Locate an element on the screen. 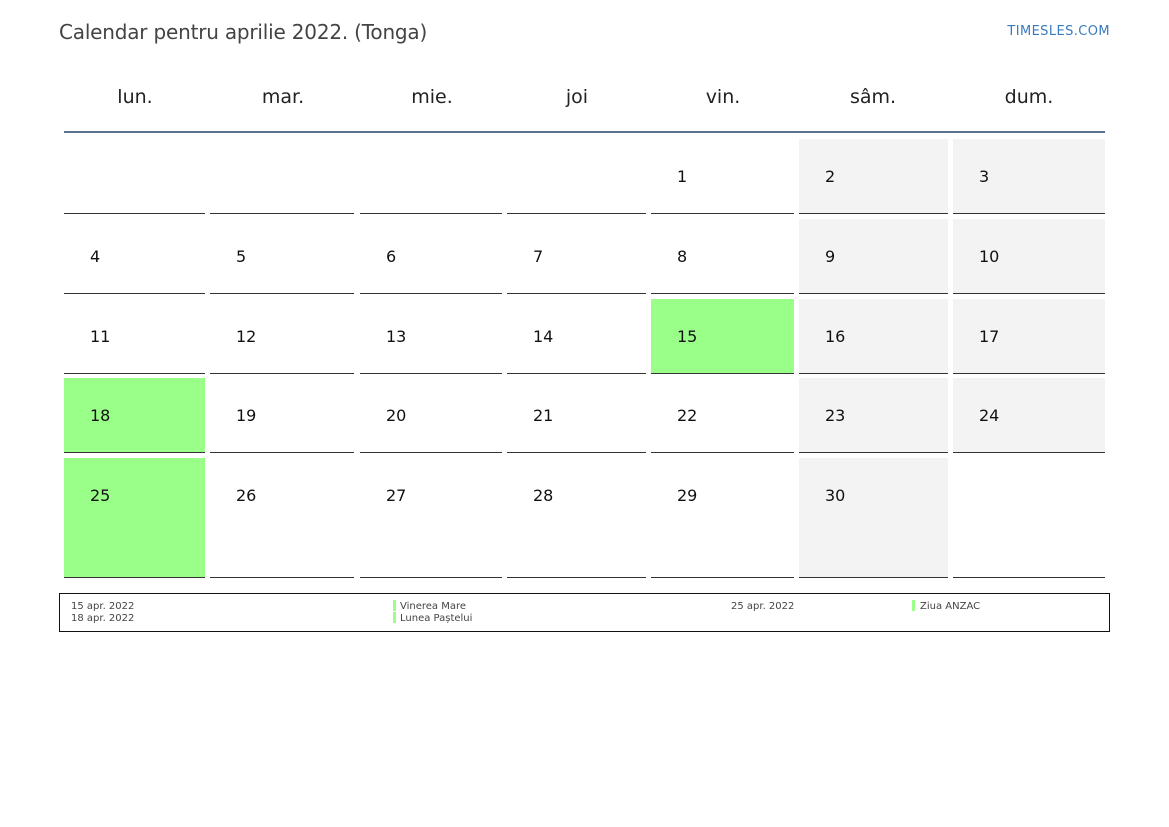 The height and width of the screenshot is (827, 1169). day-cell: 6 is located at coordinates (431, 256).